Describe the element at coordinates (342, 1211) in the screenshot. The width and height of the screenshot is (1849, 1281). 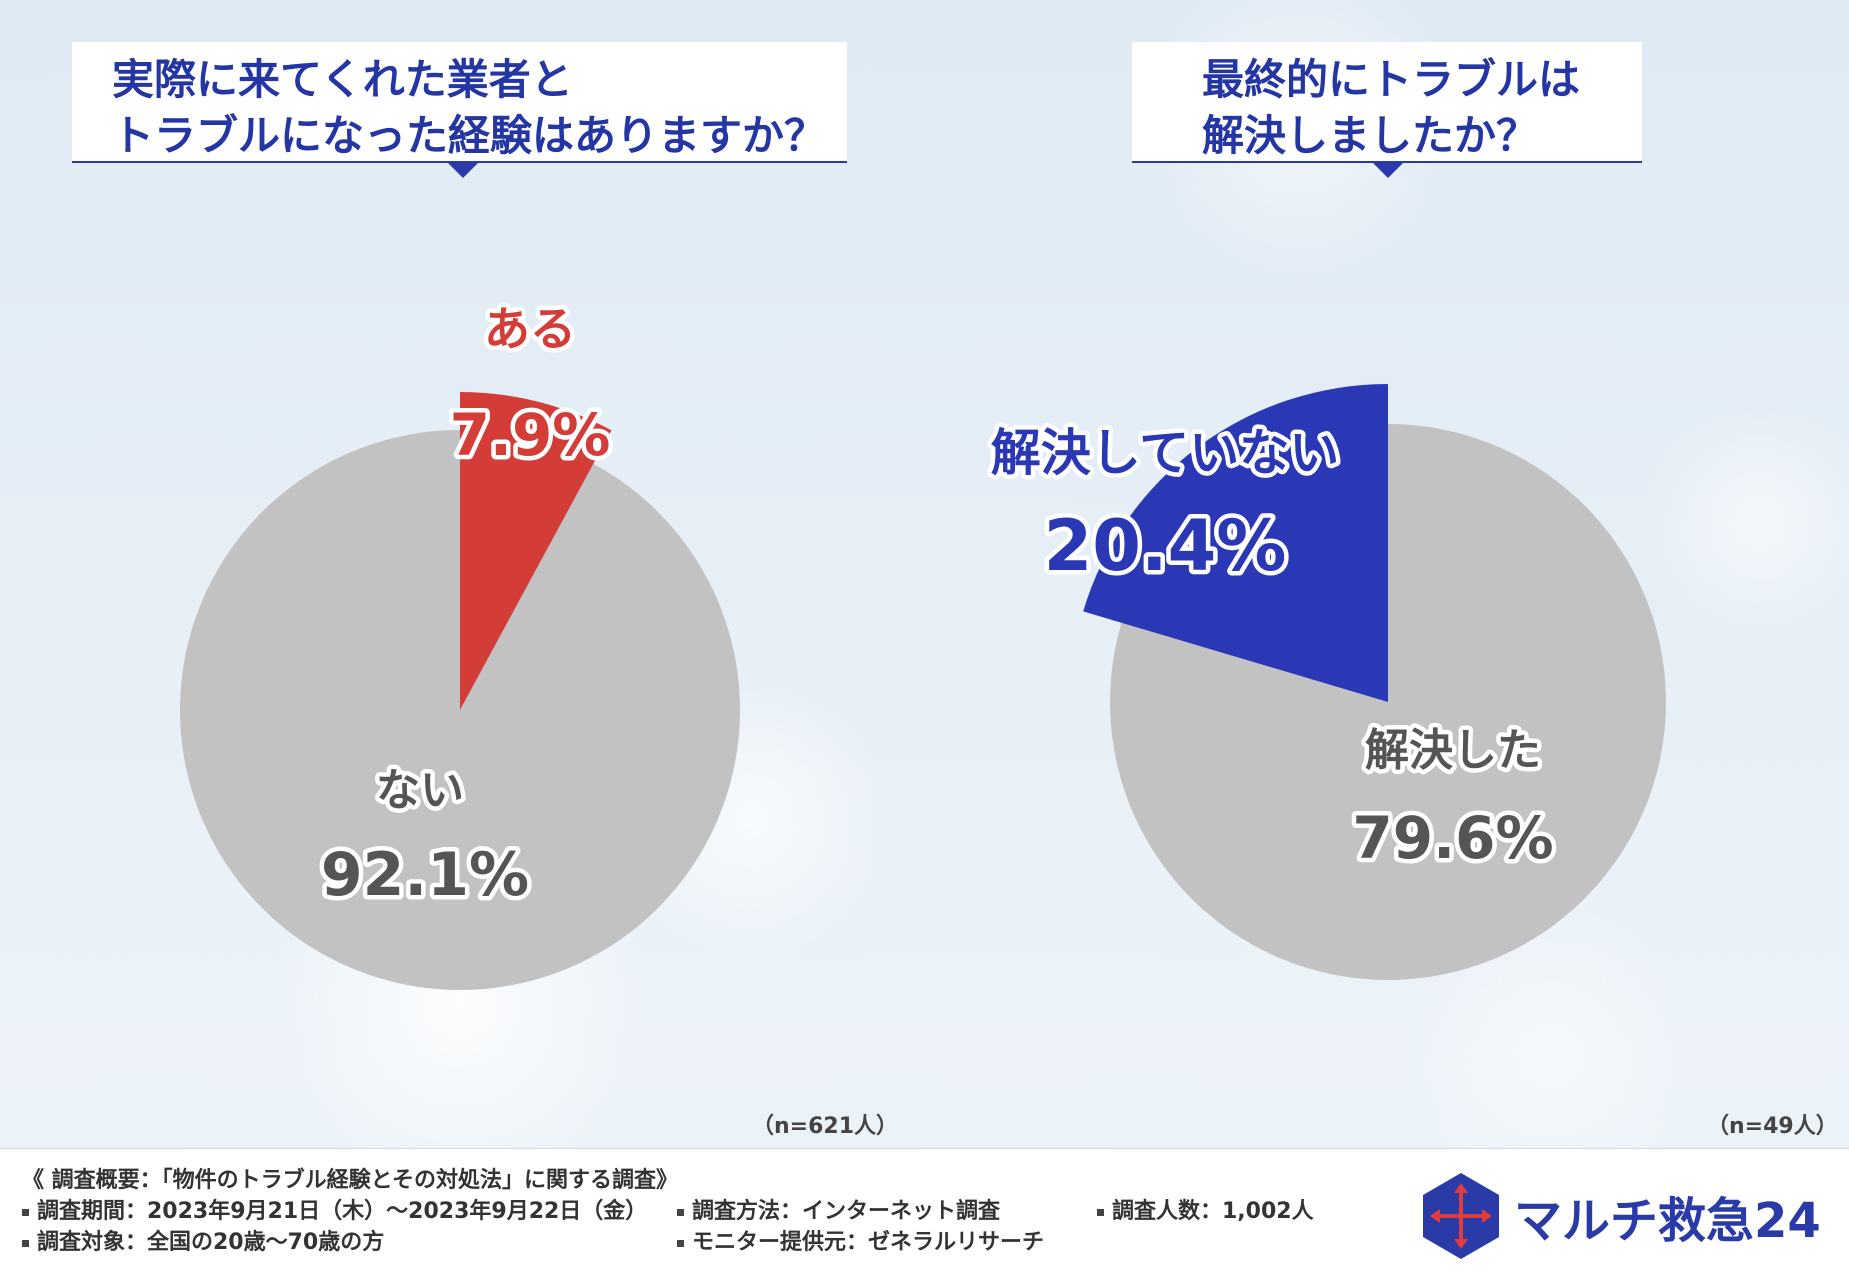
I see `survey-period: 調査期間：2023年9月21日（木）〜2023年9月22日（金）` at that location.